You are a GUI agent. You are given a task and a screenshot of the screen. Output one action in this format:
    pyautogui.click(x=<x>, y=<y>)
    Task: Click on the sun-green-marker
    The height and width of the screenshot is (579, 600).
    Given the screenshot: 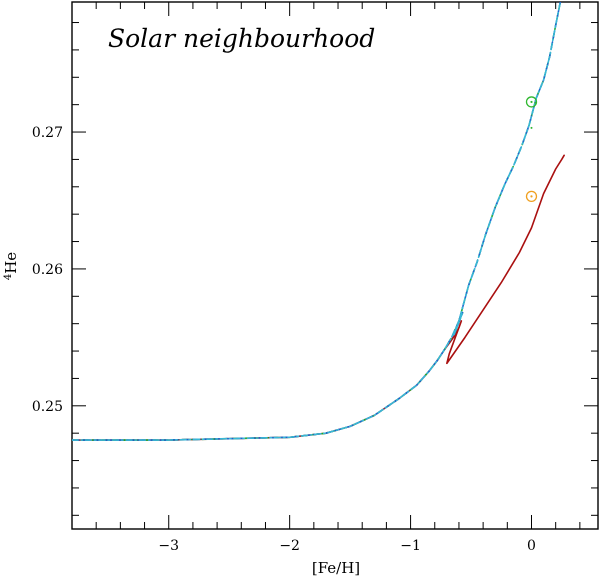 What is the action you would take?
    pyautogui.click(x=531, y=102)
    